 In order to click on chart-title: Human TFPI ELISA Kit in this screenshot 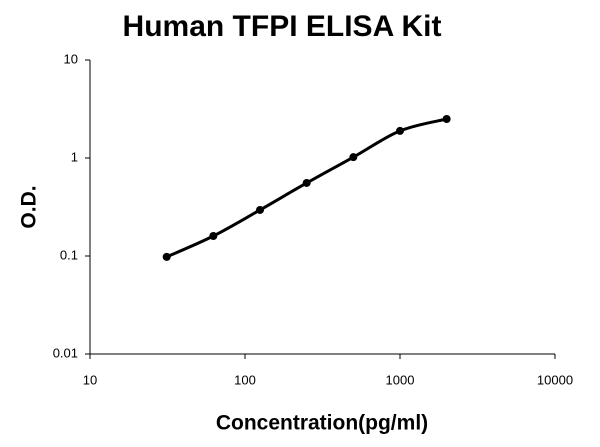, I will do `click(282, 26)`.